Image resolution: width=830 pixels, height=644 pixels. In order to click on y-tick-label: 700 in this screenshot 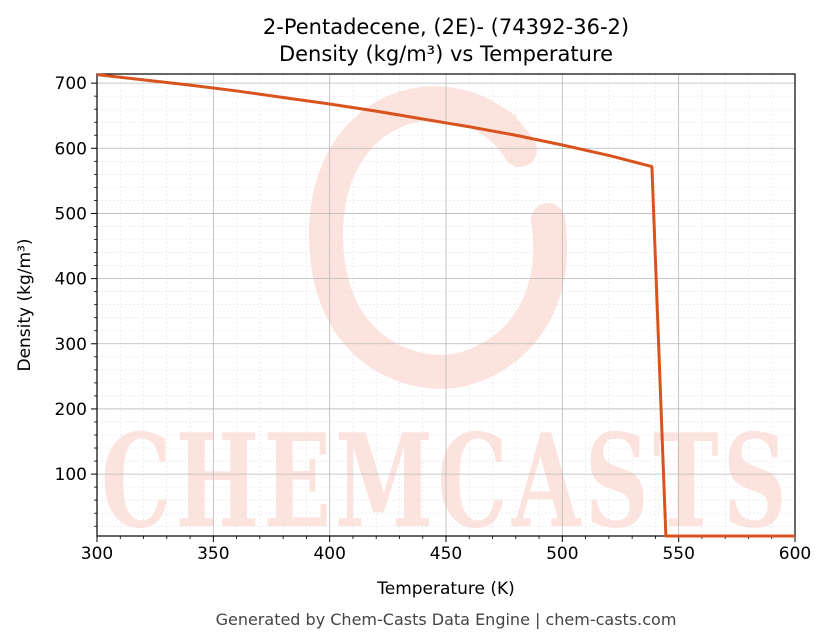, I will do `click(71, 84)`.